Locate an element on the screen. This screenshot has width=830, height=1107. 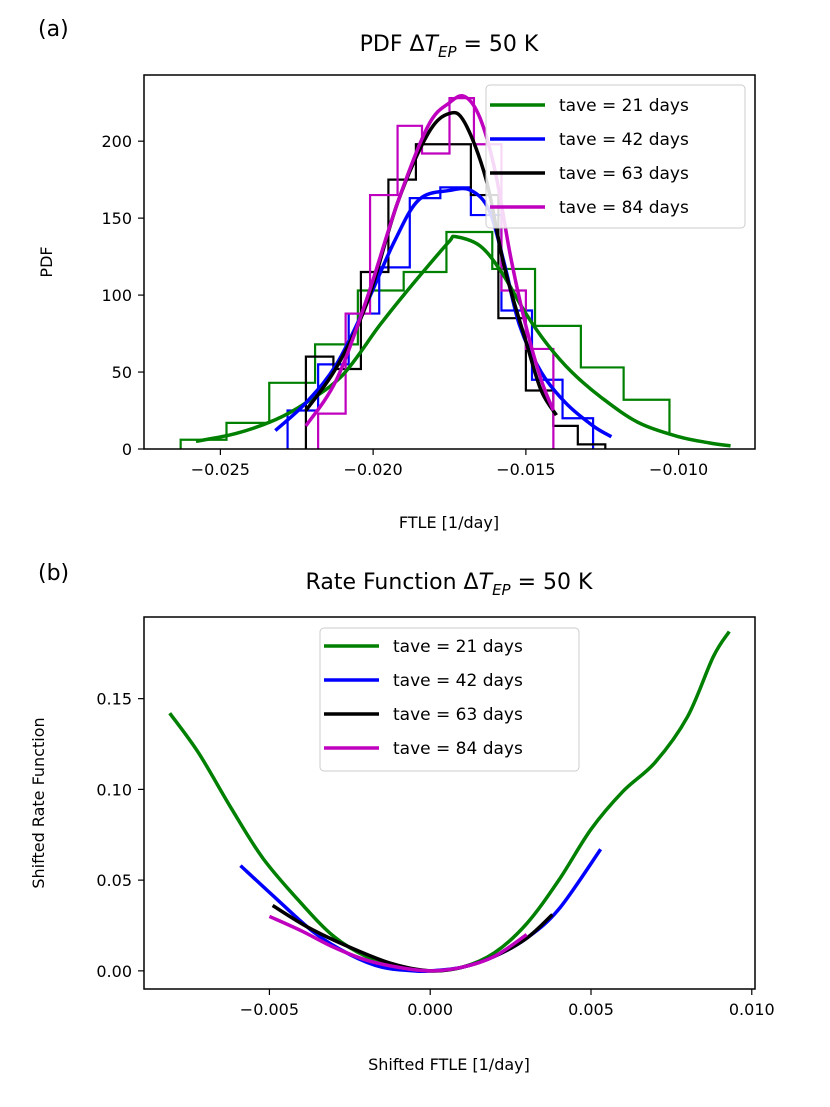
chart-b-title: Rate Function ΔTEP = 50 K is located at coordinates (449, 584).